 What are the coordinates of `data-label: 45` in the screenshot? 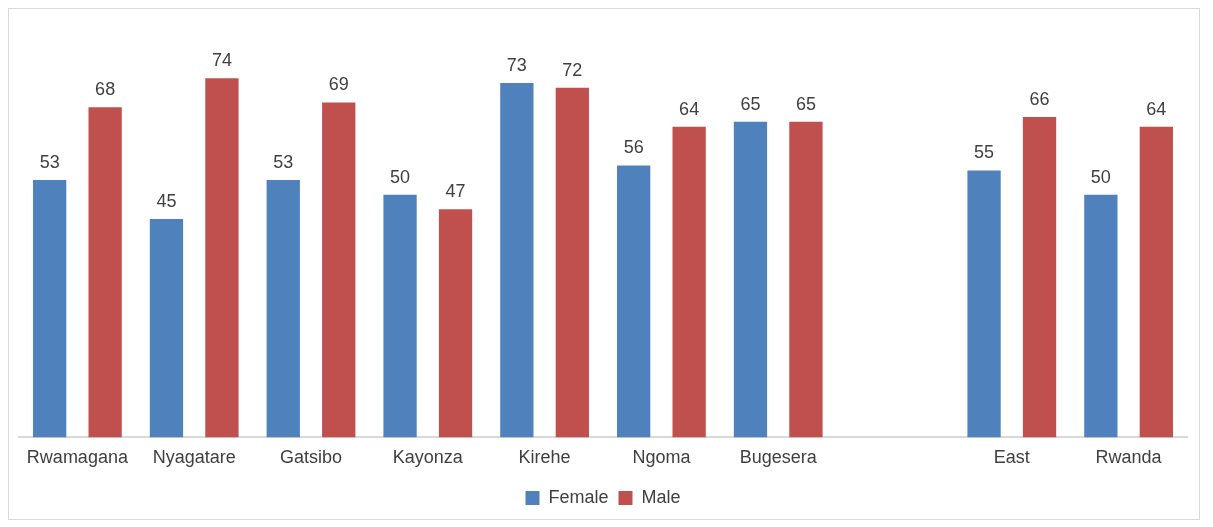 It's located at (166, 200).